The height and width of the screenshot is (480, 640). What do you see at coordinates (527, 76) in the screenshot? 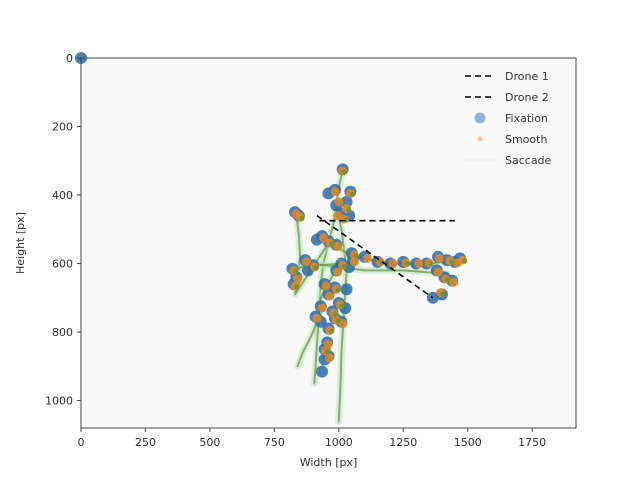
I see `legend-label: Drone 1` at bounding box center [527, 76].